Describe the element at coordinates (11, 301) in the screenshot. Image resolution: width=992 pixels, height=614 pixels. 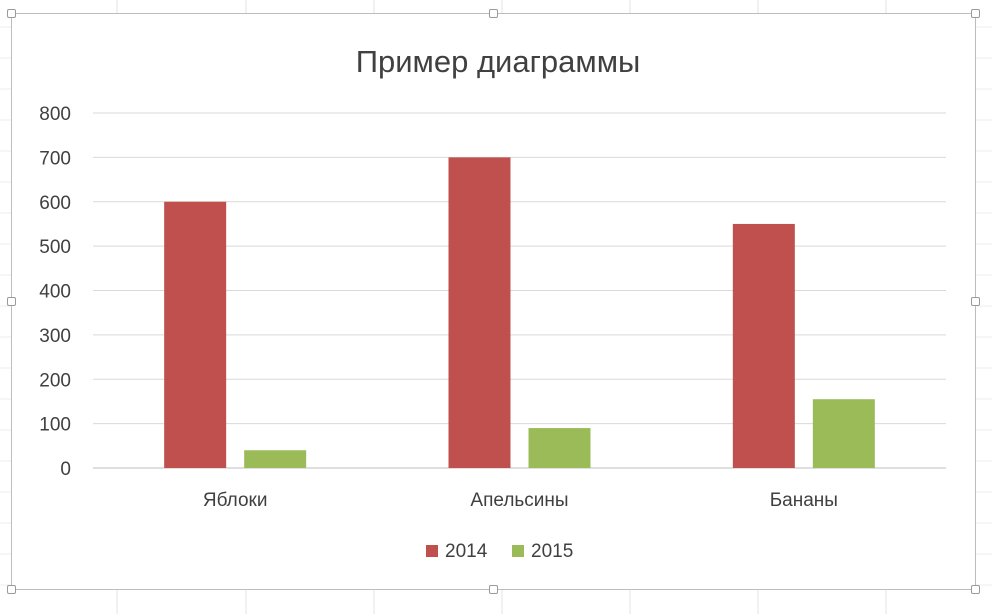
I see `resize-handle-left` at that location.